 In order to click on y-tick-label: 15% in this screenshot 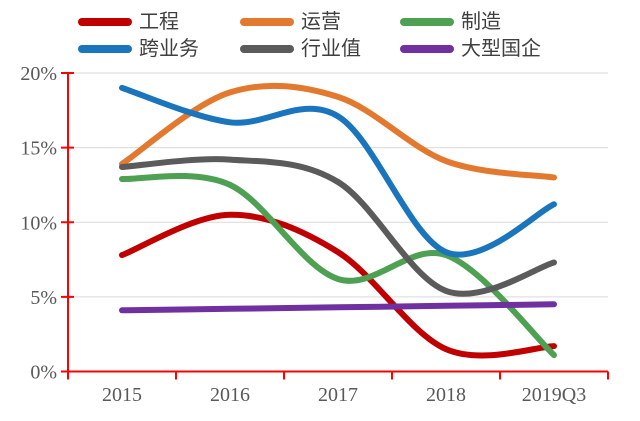, I will do `click(38, 149)`.